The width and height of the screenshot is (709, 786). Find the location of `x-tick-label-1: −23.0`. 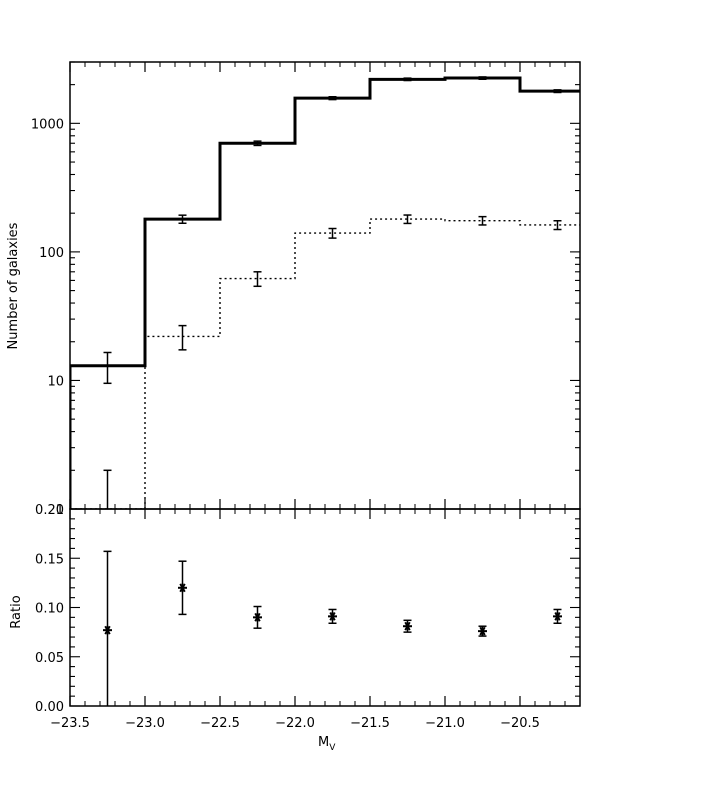

x-tick-label-1: −23.0 is located at coordinates (145, 723).